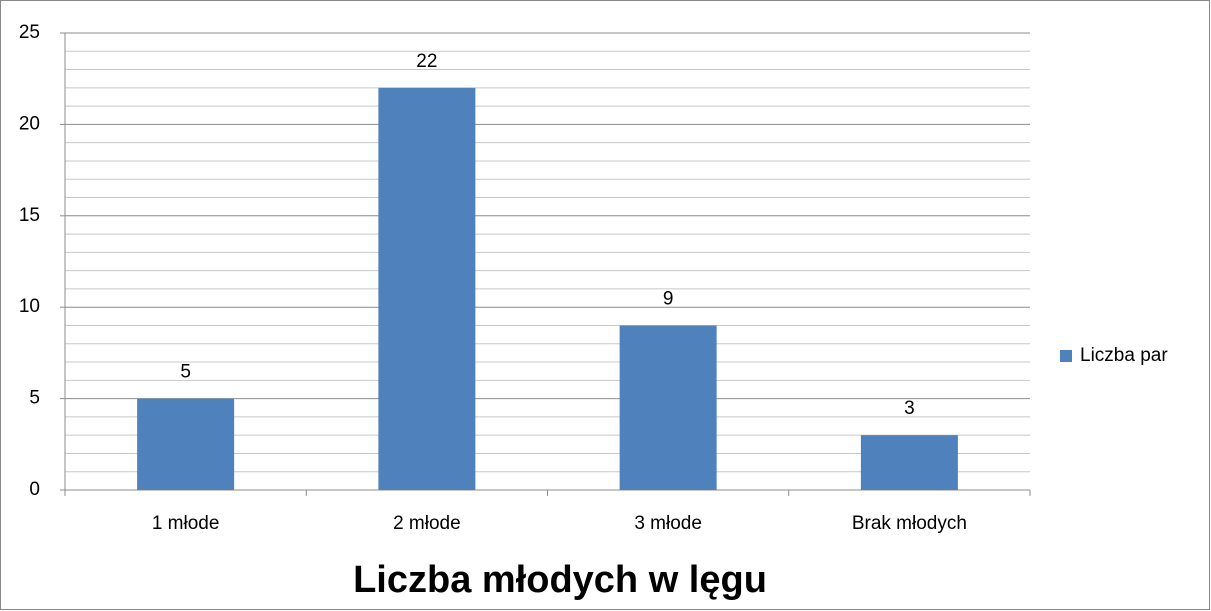  What do you see at coordinates (427, 523) in the screenshot?
I see `x-tick-label: 2 młode` at bounding box center [427, 523].